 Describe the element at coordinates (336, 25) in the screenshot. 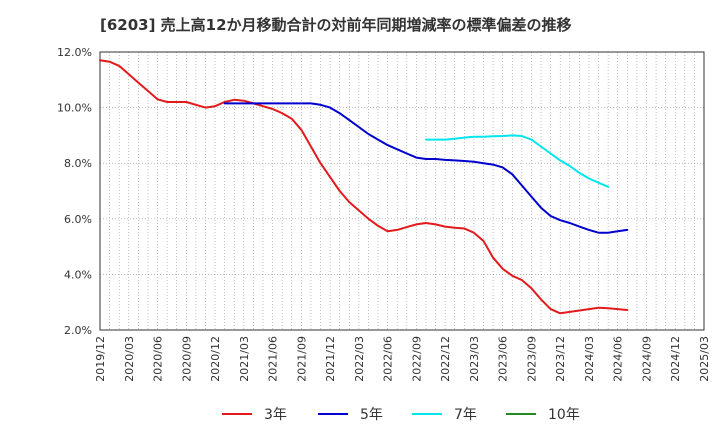

I see `chart-title: [6203] 売上高12か月移動合計の対前年同期増減率の標準偏差の推移` at that location.